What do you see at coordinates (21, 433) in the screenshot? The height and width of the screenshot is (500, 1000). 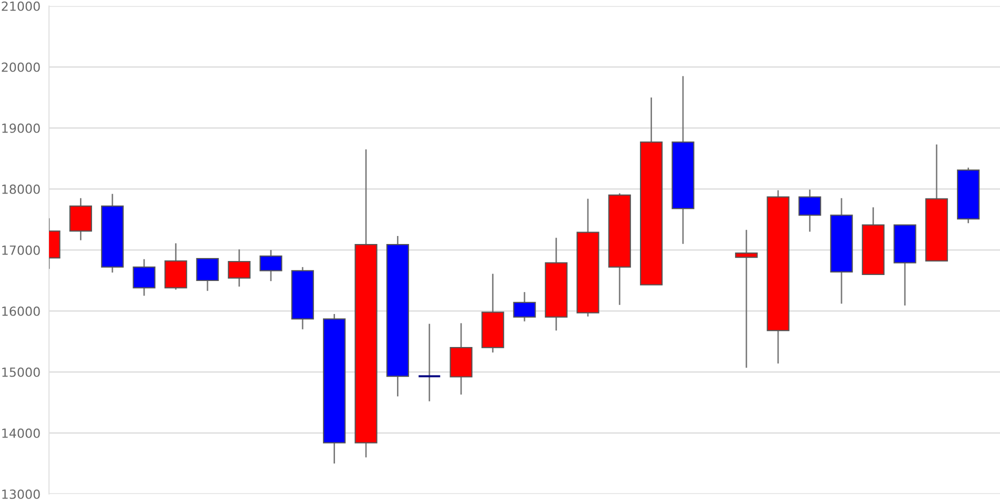 I see `y-tick-label: 14000` at bounding box center [21, 433].